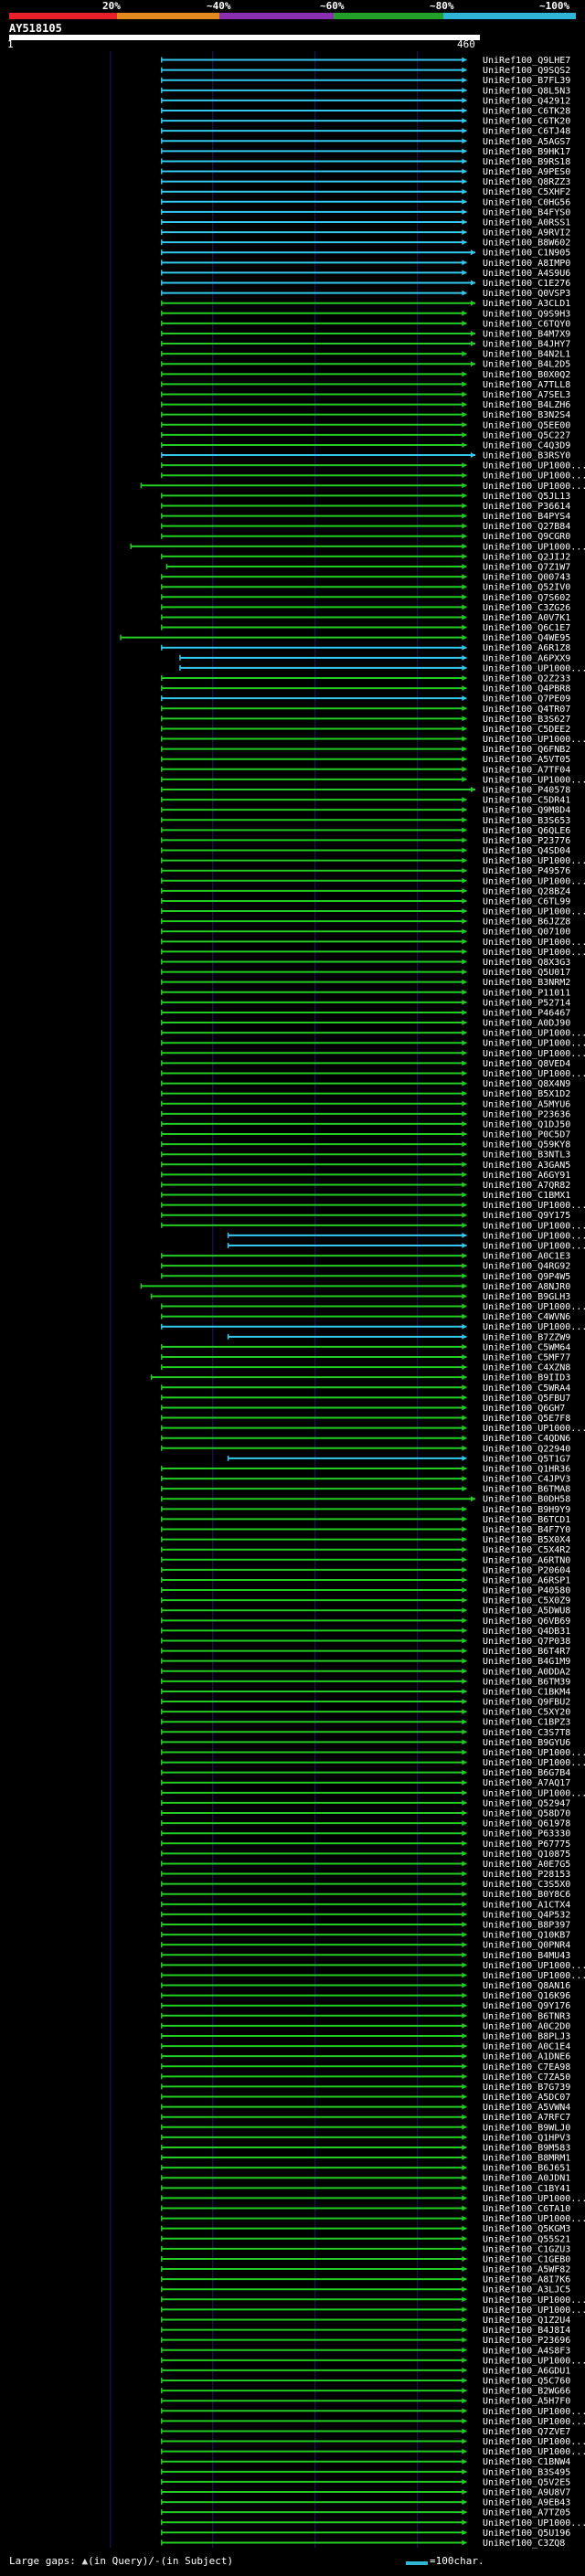  Describe the element at coordinates (527, 1378) in the screenshot. I see `hit-label: UniRef100_B9IID3` at that location.